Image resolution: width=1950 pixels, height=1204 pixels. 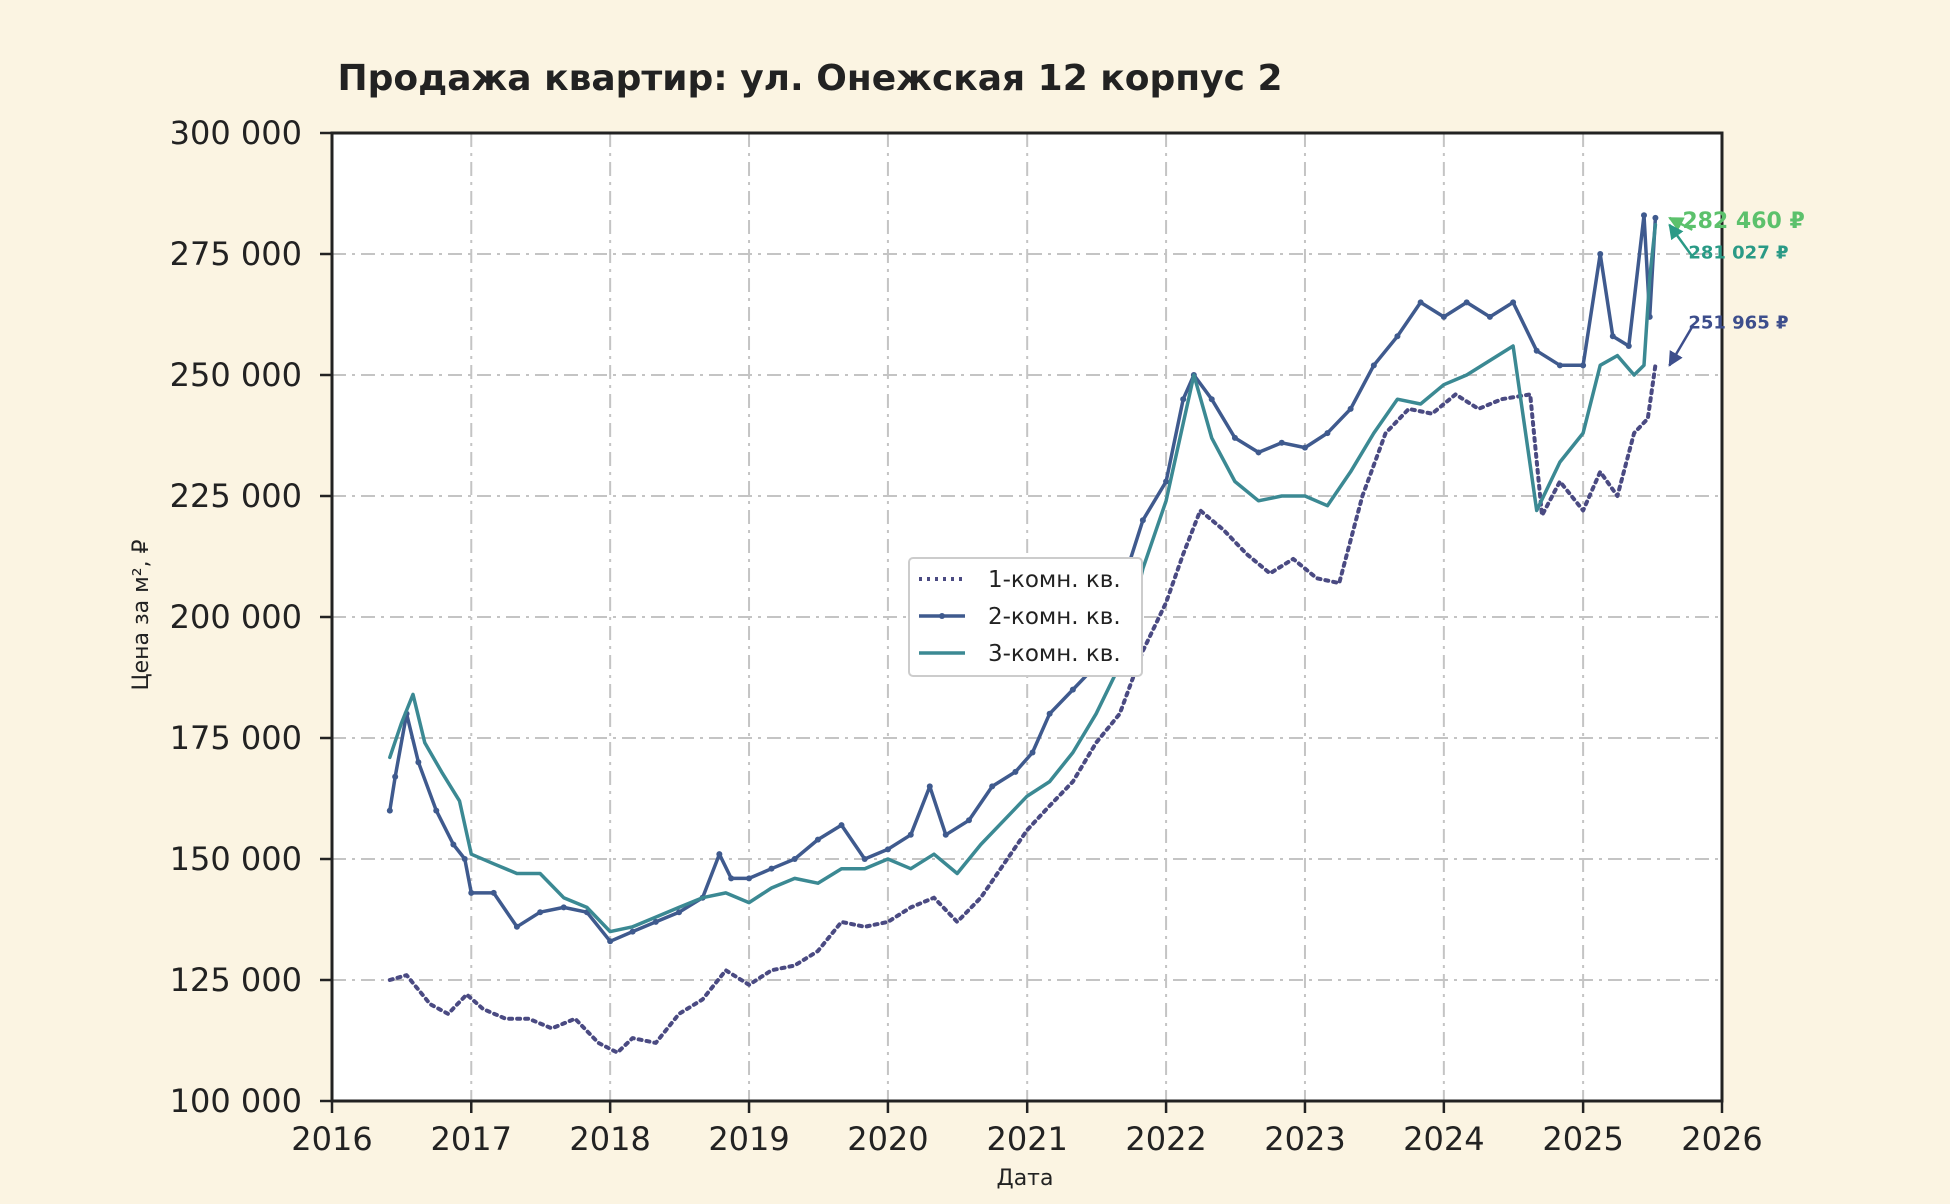 I want to click on legend-item: 1-комн. кв., so click(x=1020, y=580).